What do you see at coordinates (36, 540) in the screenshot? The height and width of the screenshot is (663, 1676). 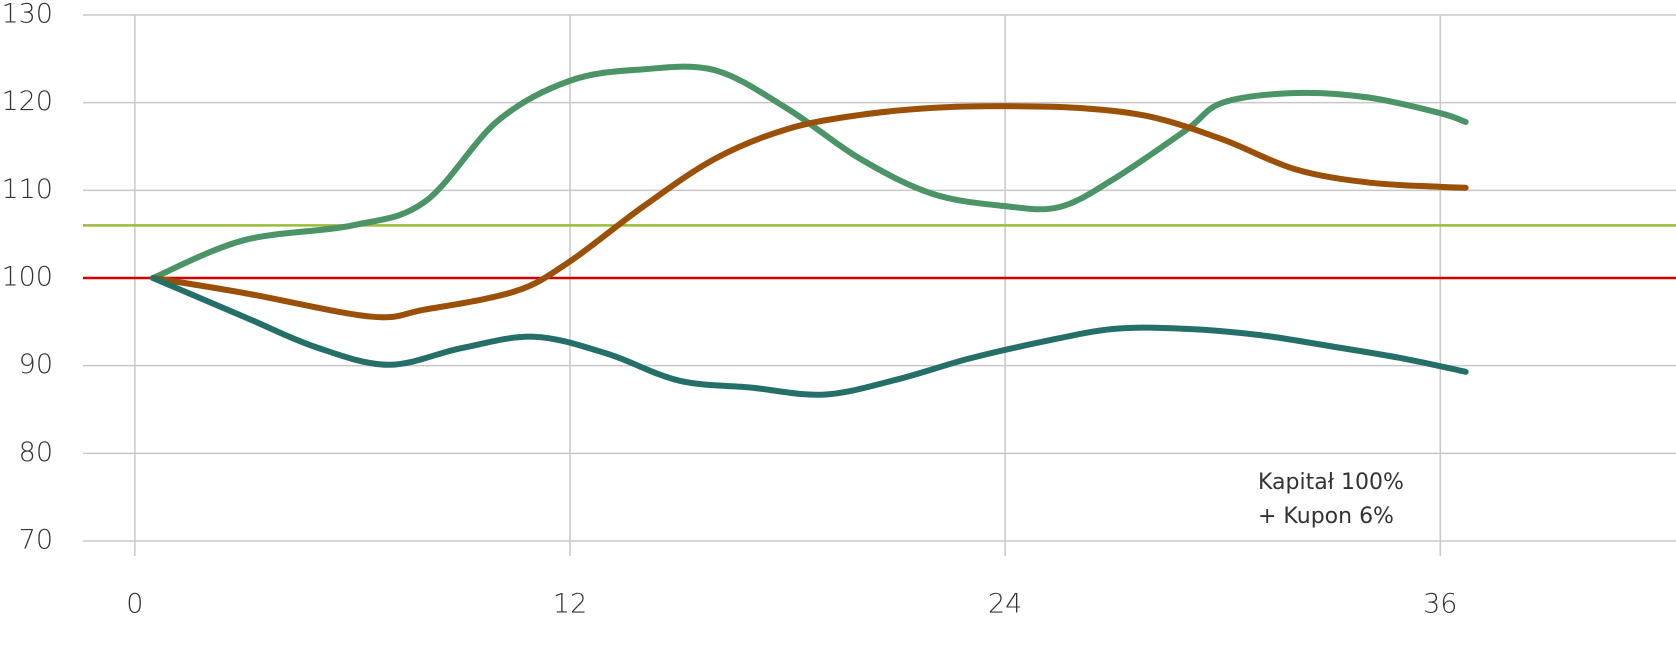 I see `y-tick-label: 70` at bounding box center [36, 540].